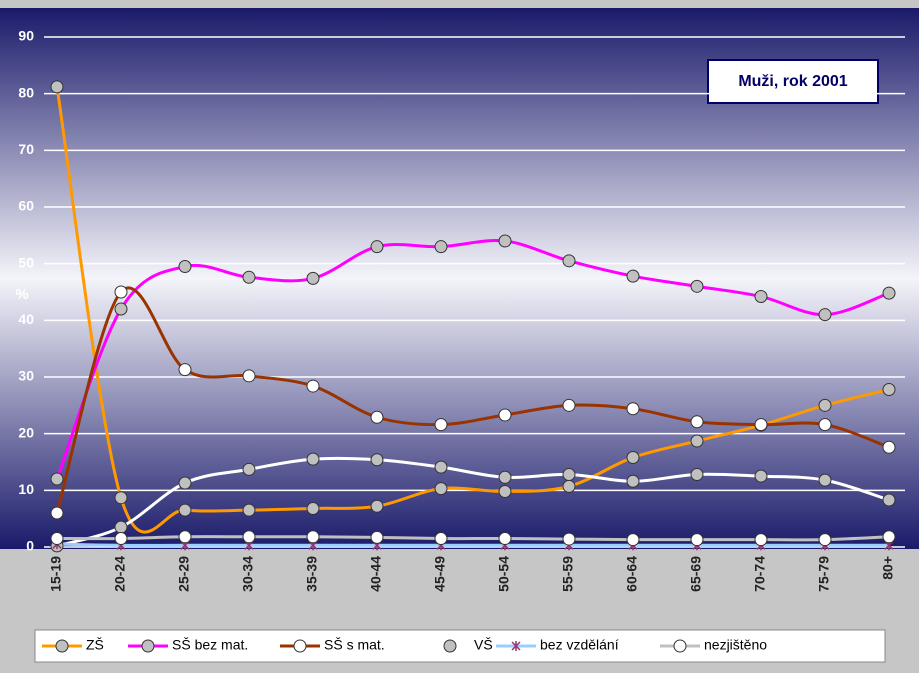 Image resolution: width=919 pixels, height=673 pixels. Describe the element at coordinates (26, 36) in the screenshot. I see `y-tick-label: 90` at that location.